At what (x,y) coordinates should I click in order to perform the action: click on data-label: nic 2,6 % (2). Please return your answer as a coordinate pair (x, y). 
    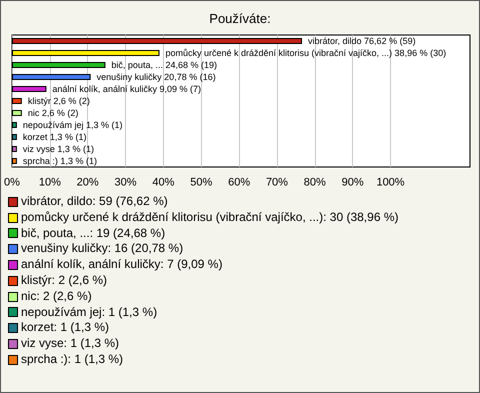
    Looking at the image, I should click on (53, 113).